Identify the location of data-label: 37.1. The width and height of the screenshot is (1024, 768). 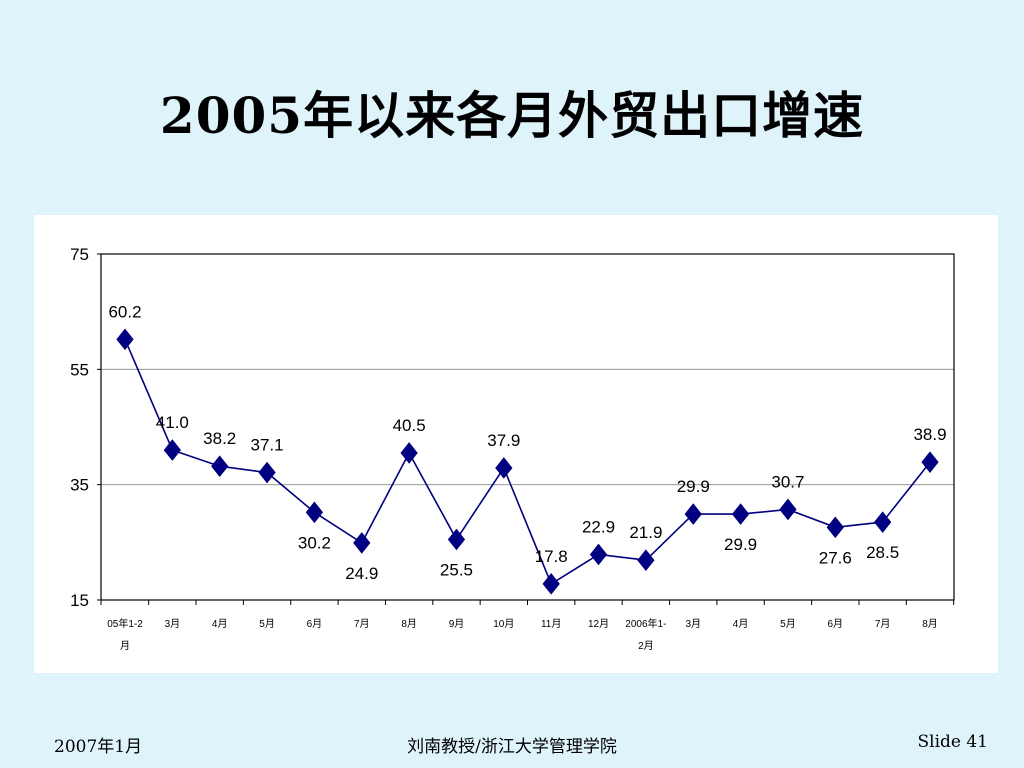
(267, 445).